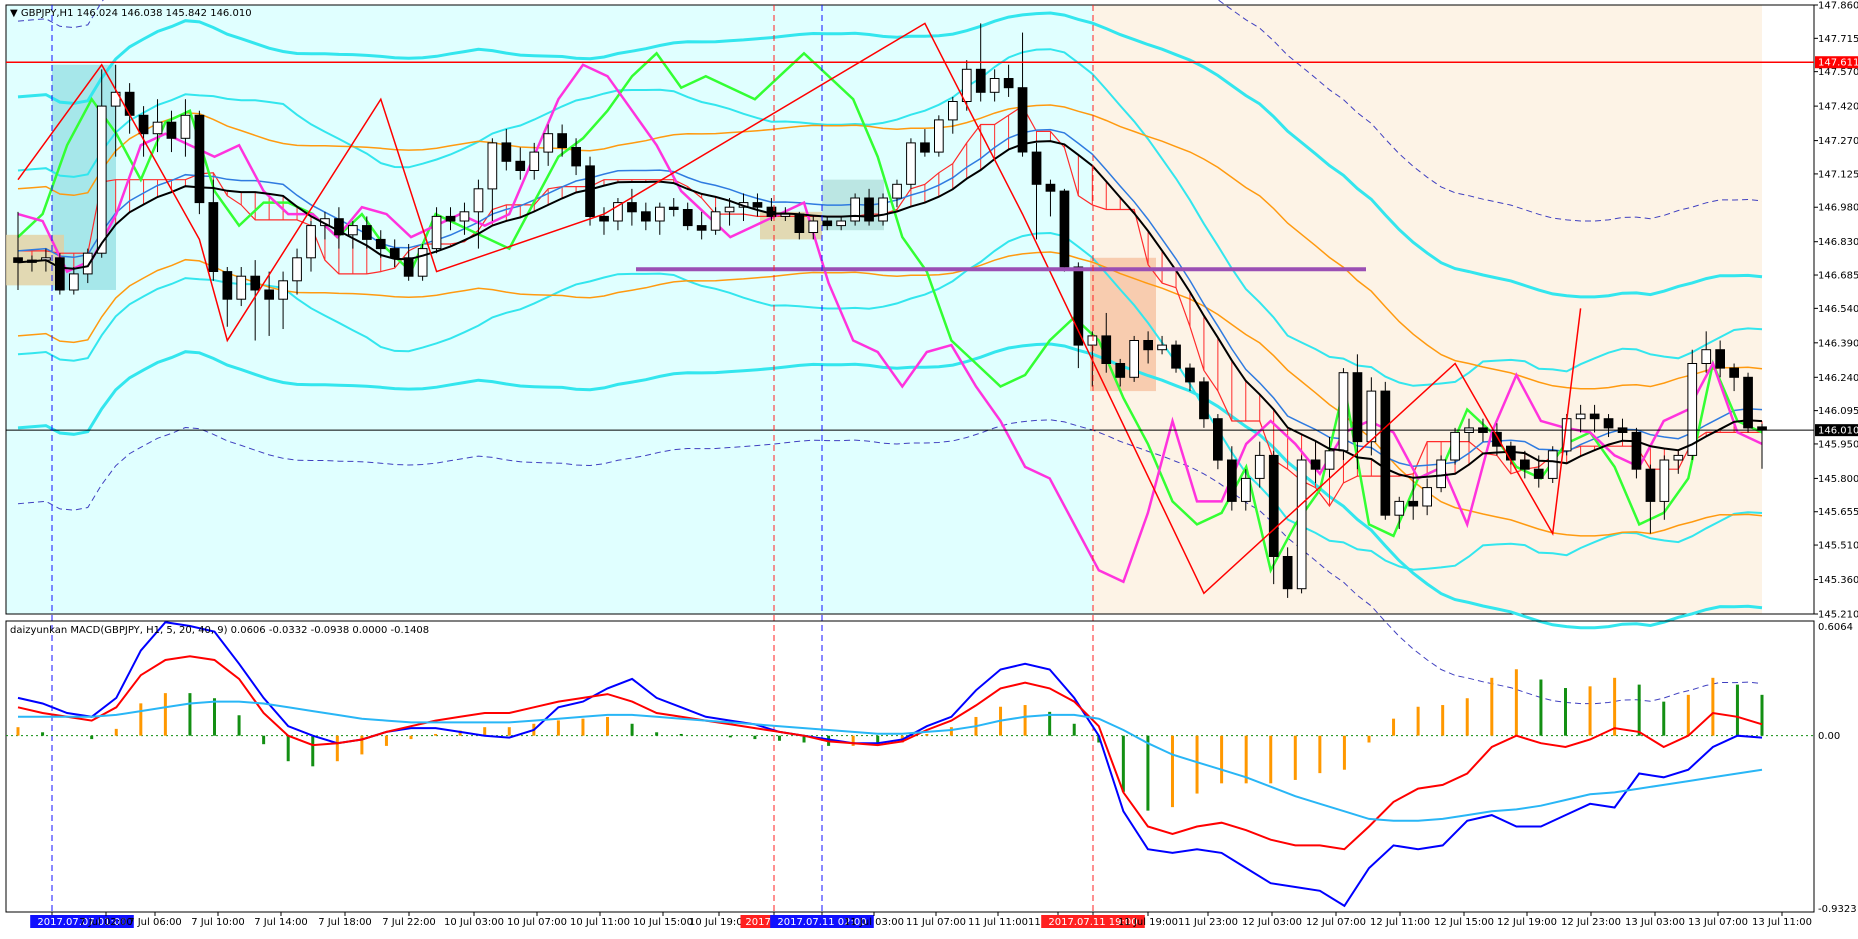 Image resolution: width=1858 pixels, height=939 pixels. What do you see at coordinates (1838, 411) in the screenshot?
I see `price-tick-label: 146.095` at bounding box center [1838, 411].